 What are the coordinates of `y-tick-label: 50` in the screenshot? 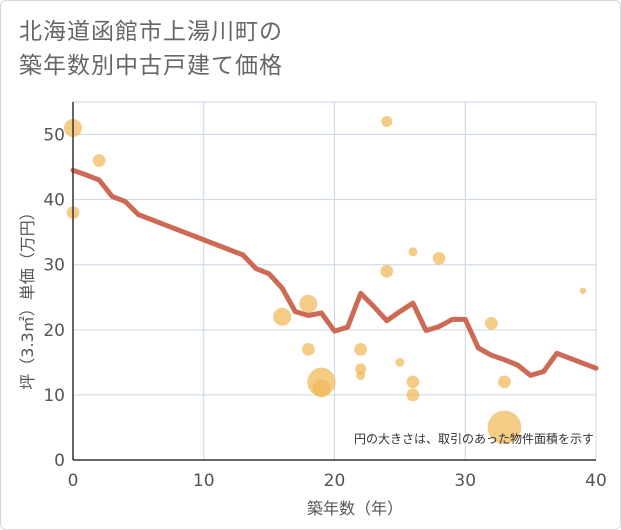 It's located at (54, 136).